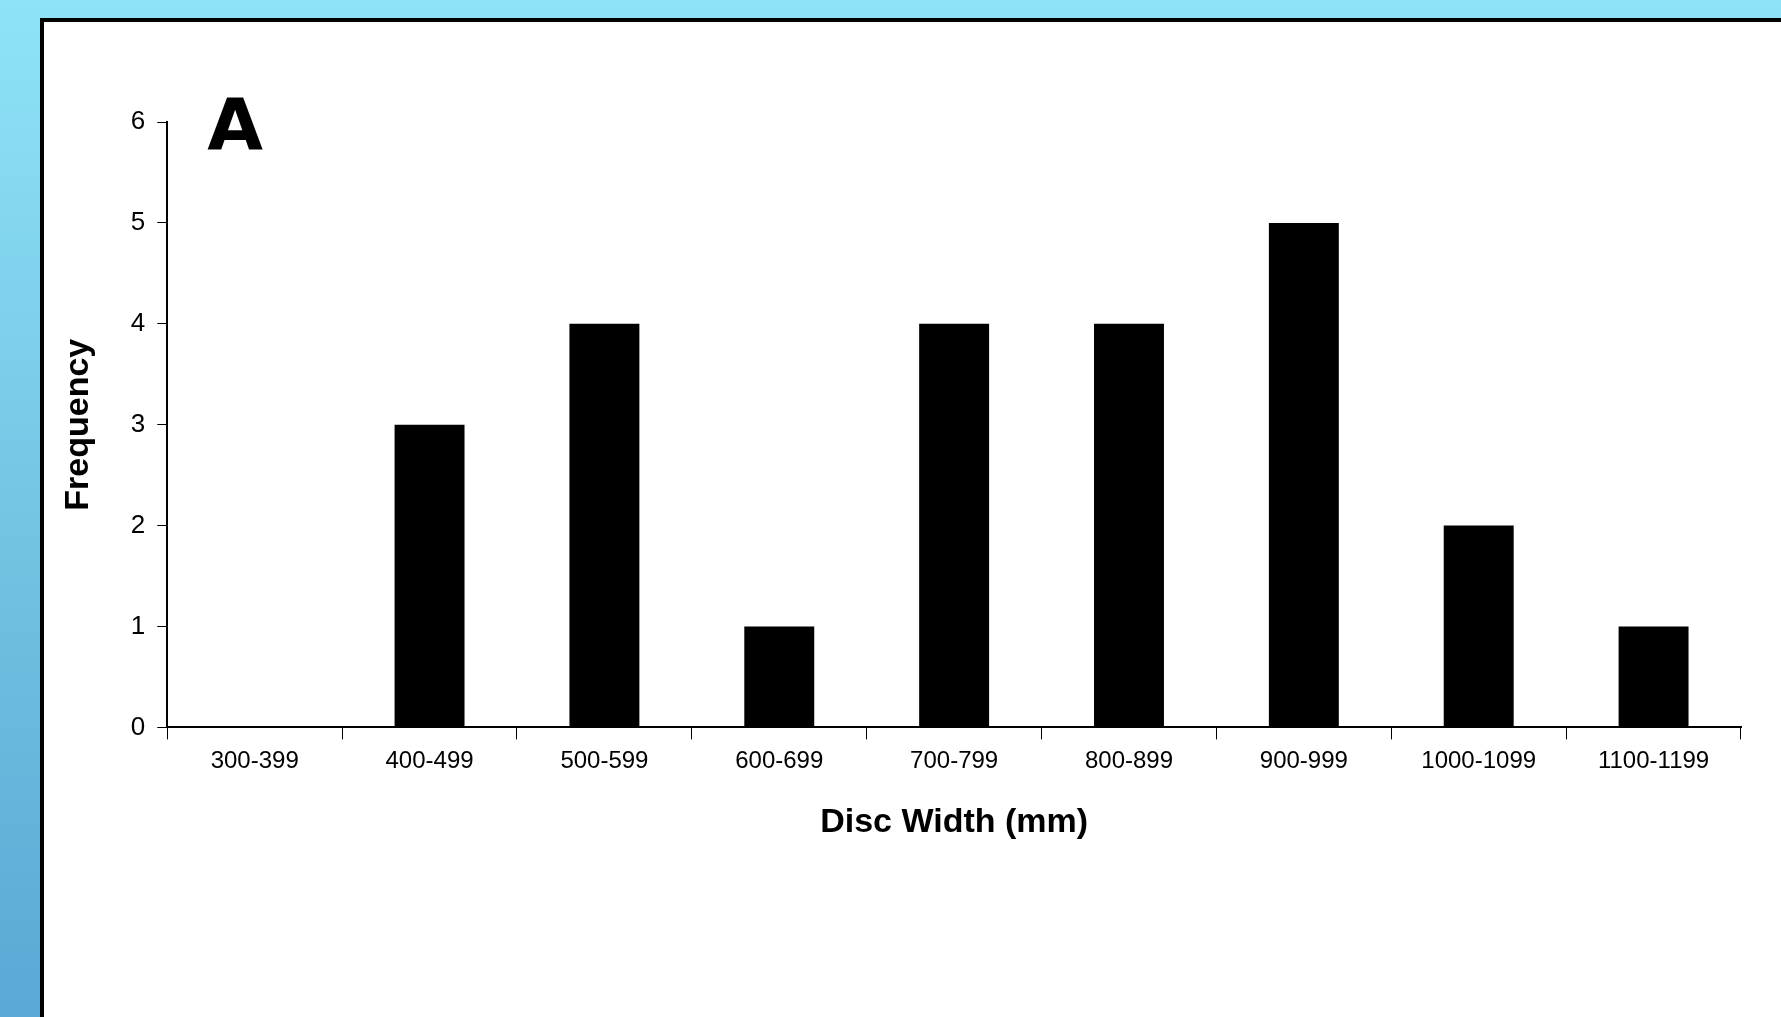  What do you see at coordinates (254, 760) in the screenshot?
I see `x-tick-label: 300-399` at bounding box center [254, 760].